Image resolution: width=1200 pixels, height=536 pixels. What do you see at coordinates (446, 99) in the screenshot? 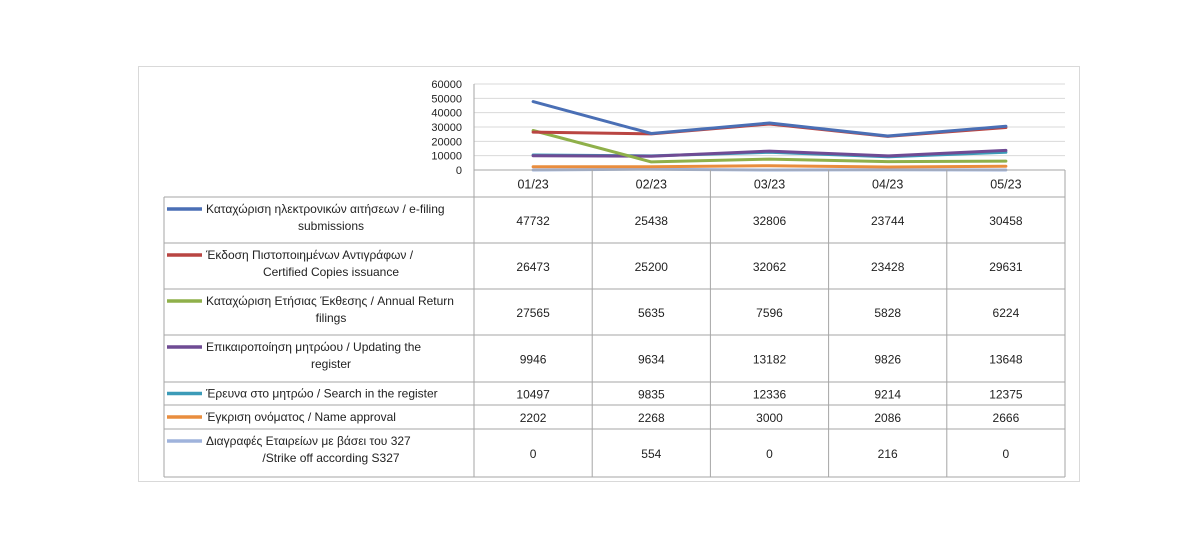
I see `y-tick-label: 50000` at bounding box center [446, 99].